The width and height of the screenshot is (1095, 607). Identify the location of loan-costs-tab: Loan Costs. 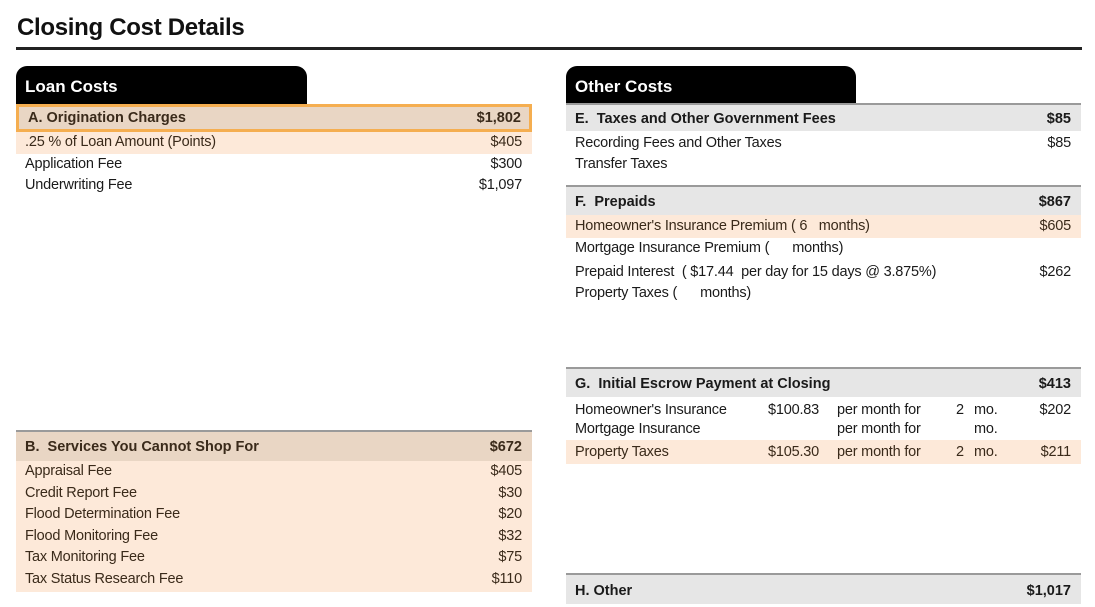
(161, 85).